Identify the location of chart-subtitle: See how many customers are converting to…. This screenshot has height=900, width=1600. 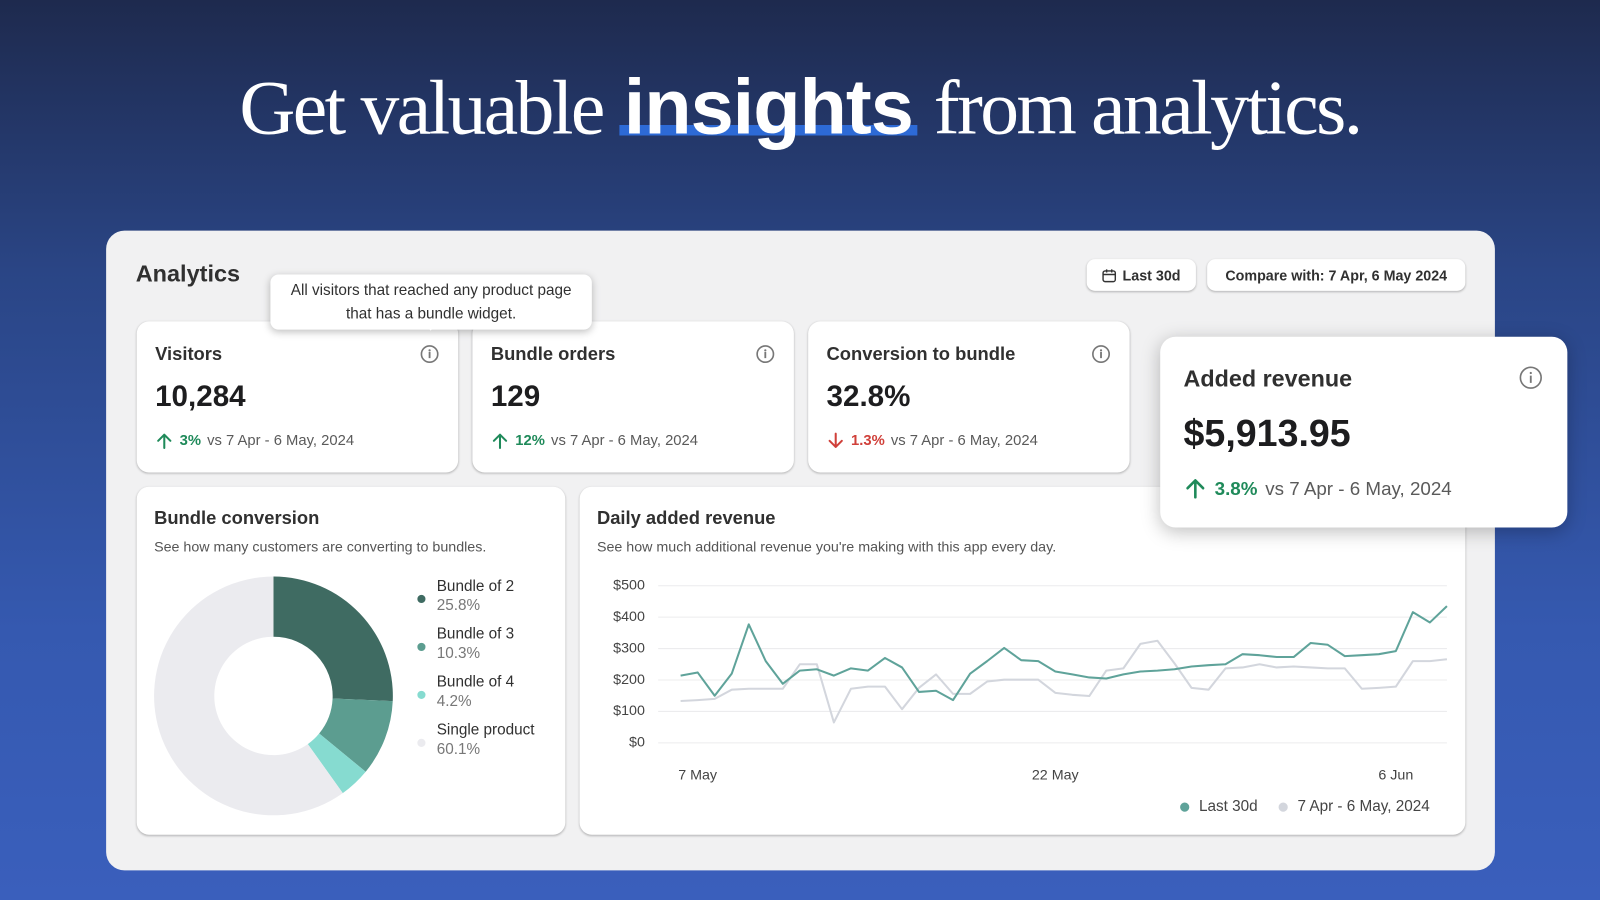
(320, 548).